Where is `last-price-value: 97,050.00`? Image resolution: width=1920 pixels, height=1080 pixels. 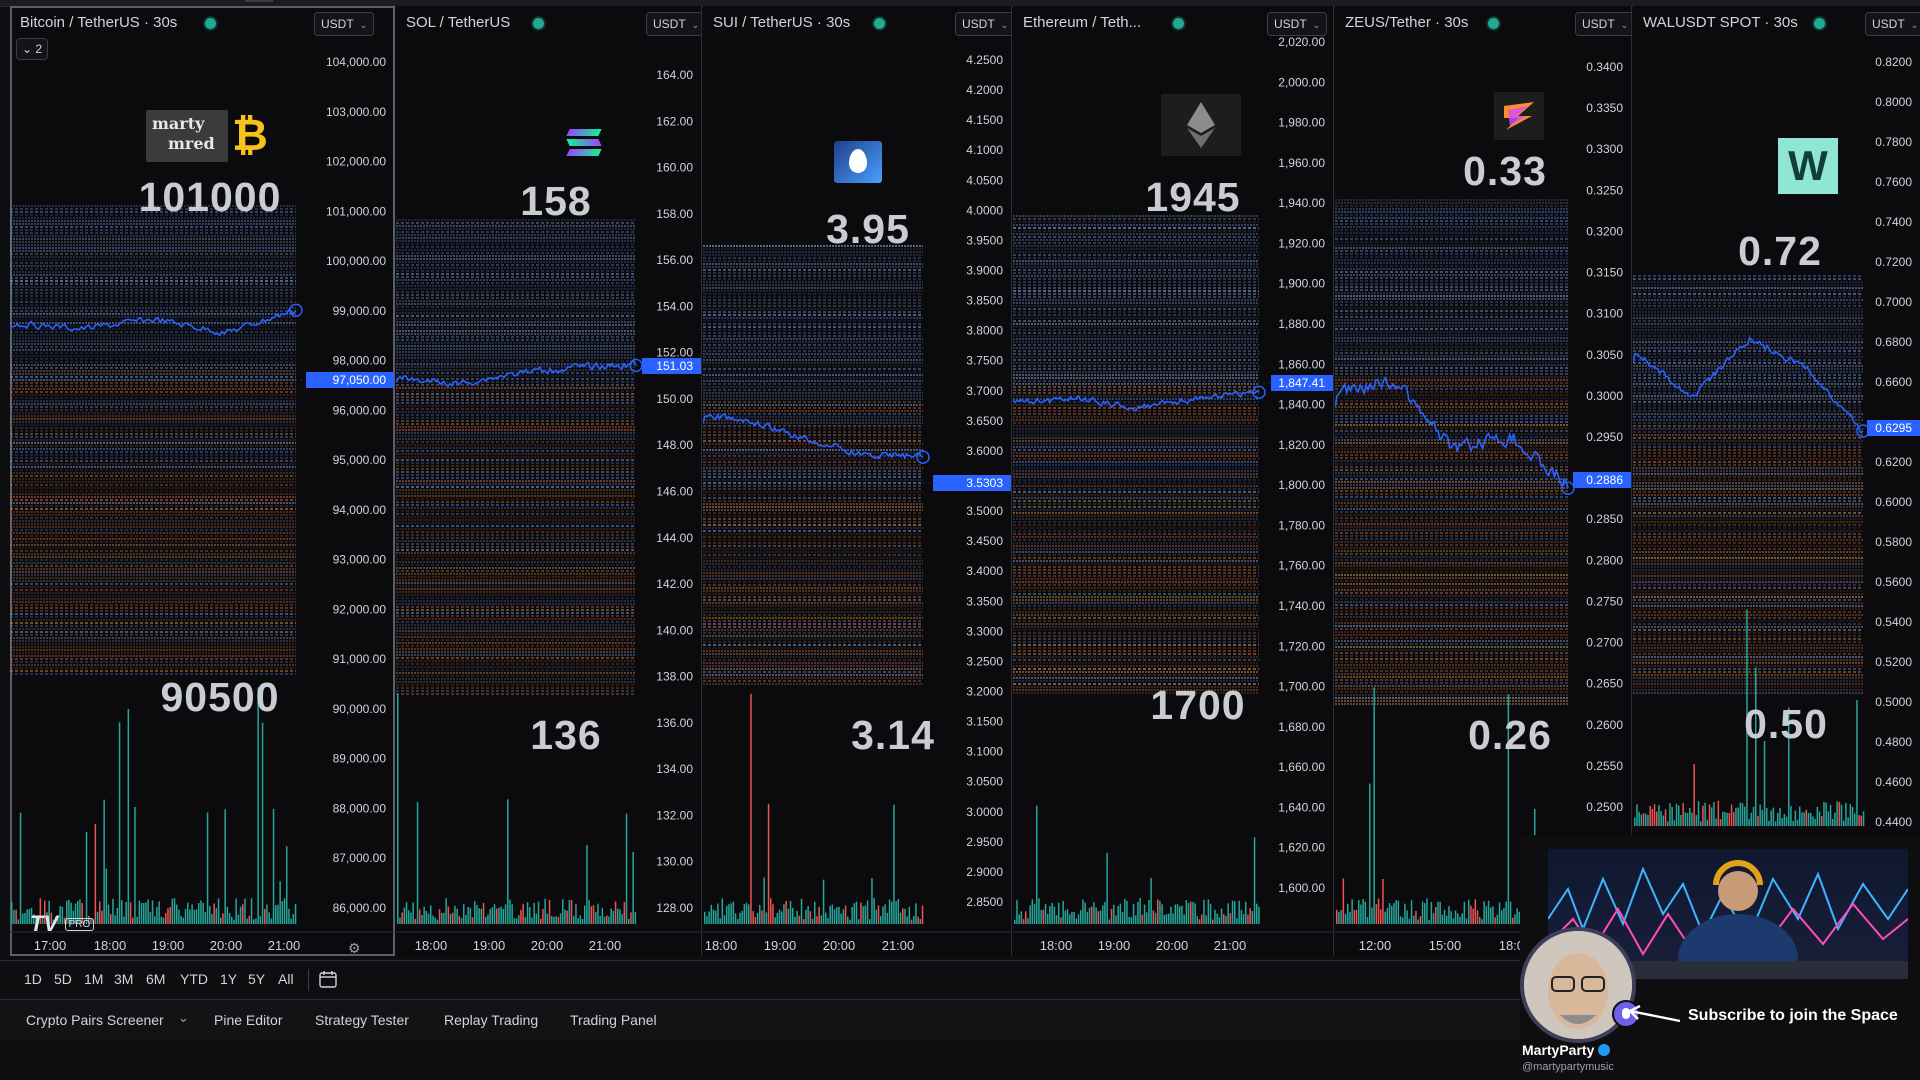
last-price-value: 97,050.00 is located at coordinates (360, 380).